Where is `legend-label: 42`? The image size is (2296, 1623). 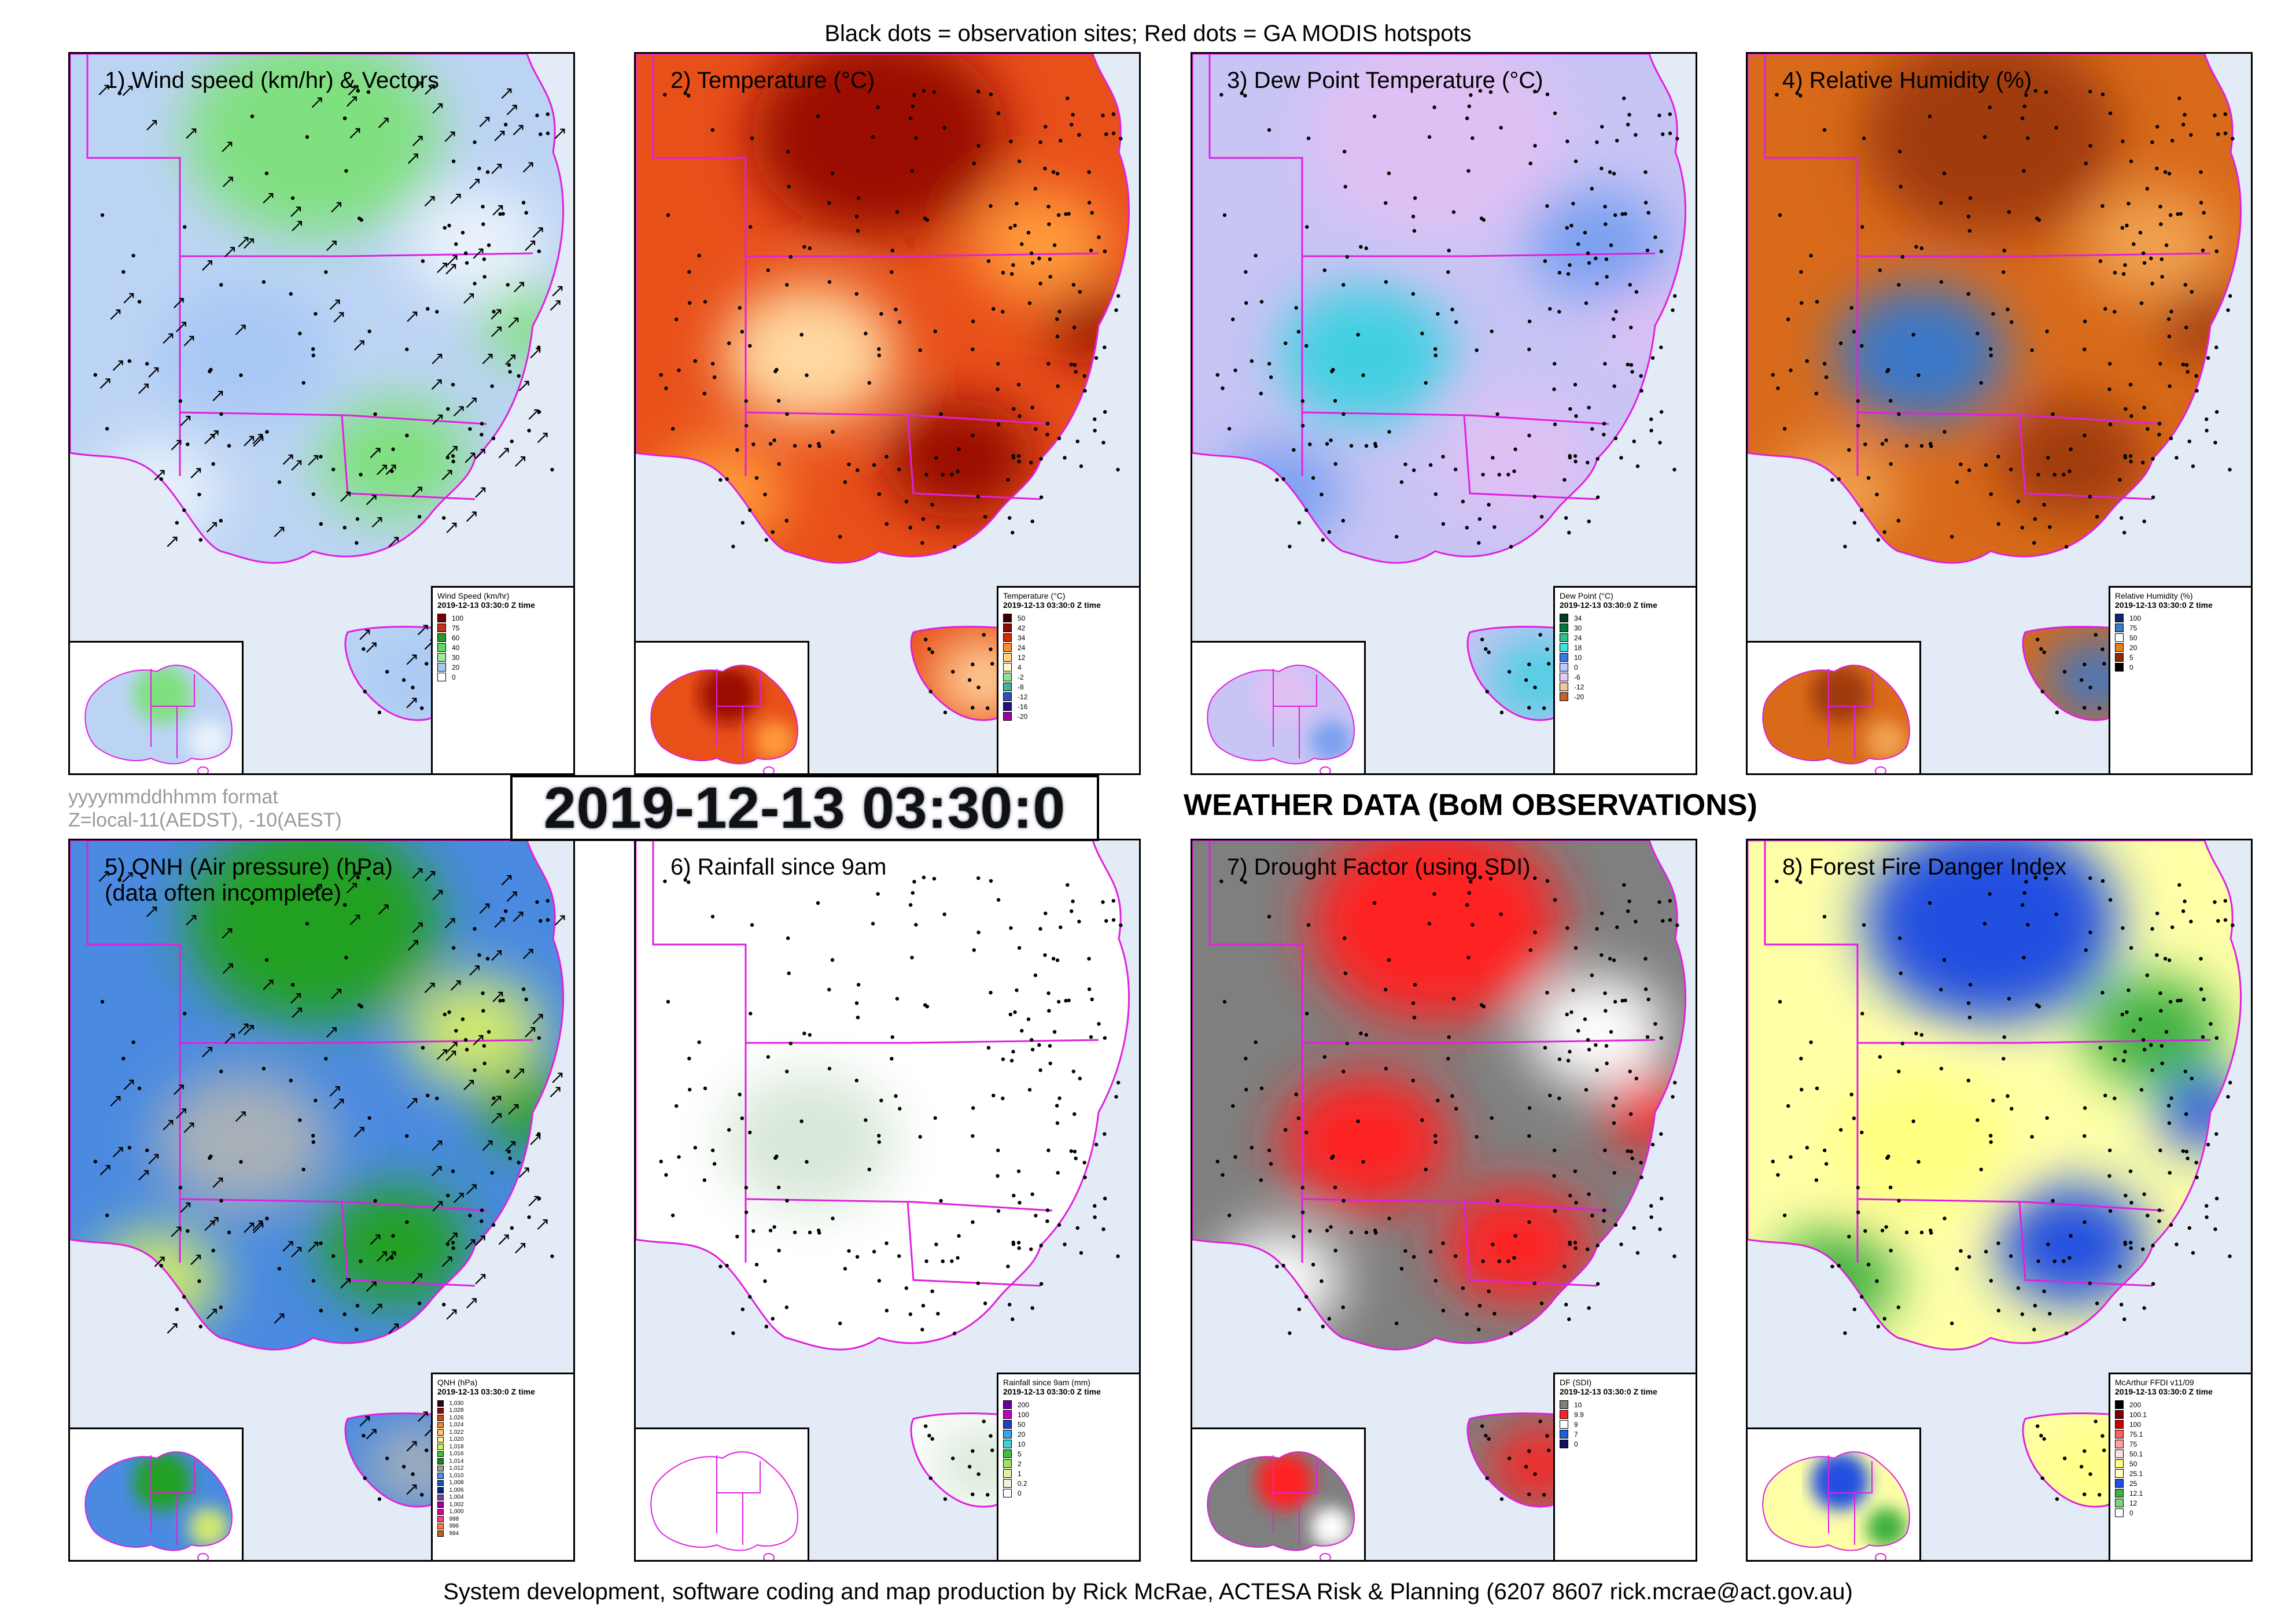 legend-label: 42 is located at coordinates (1022, 628).